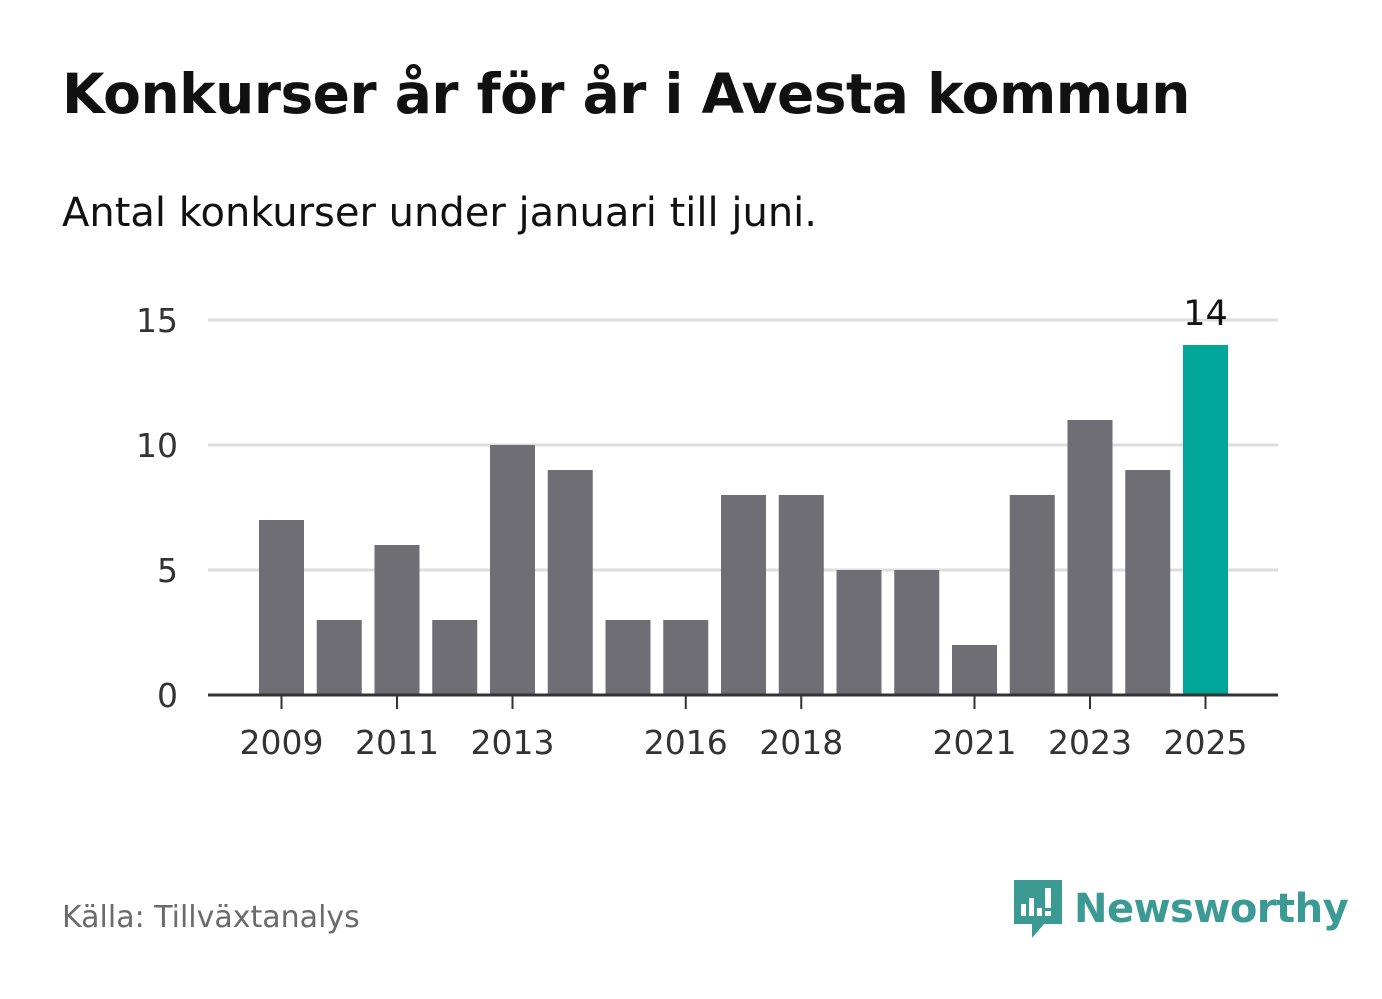 The width and height of the screenshot is (1382, 999). Describe the element at coordinates (1090, 742) in the screenshot. I see `x-tick-label: 2023` at that location.